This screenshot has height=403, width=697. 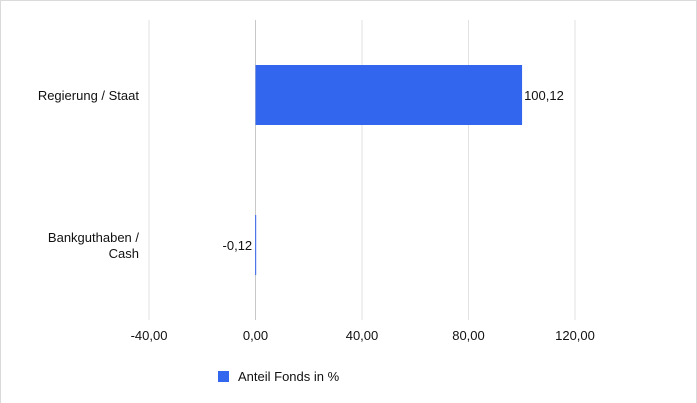 What do you see at coordinates (89, 95) in the screenshot?
I see `category-label: Regierung / Staat` at bounding box center [89, 95].